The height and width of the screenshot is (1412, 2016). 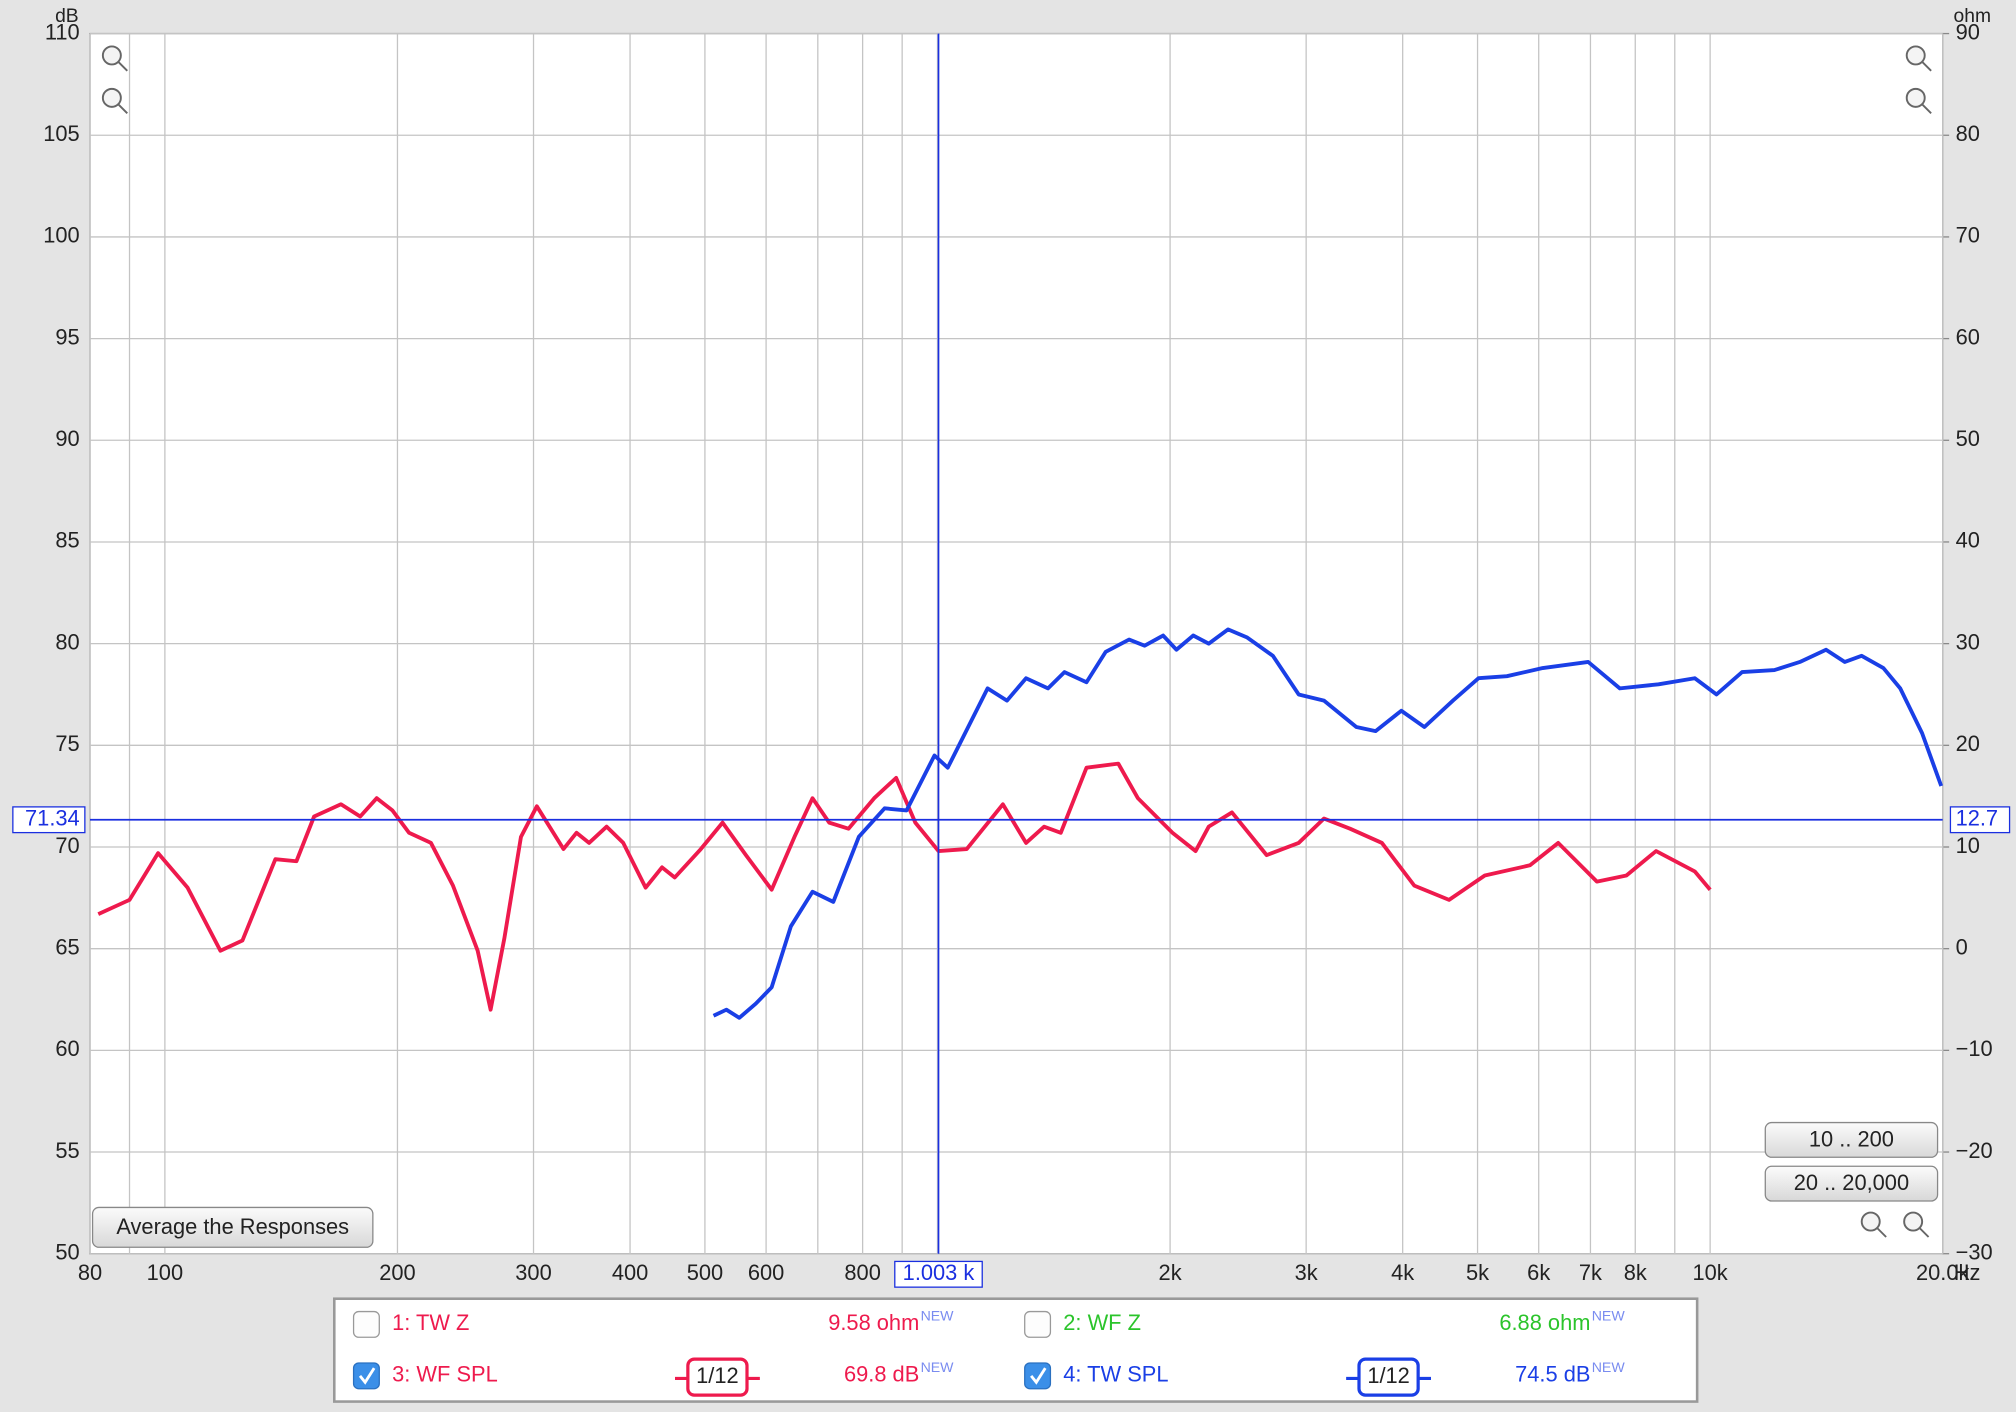 I want to click on y2-tick-label: 50, so click(x=1968, y=438).